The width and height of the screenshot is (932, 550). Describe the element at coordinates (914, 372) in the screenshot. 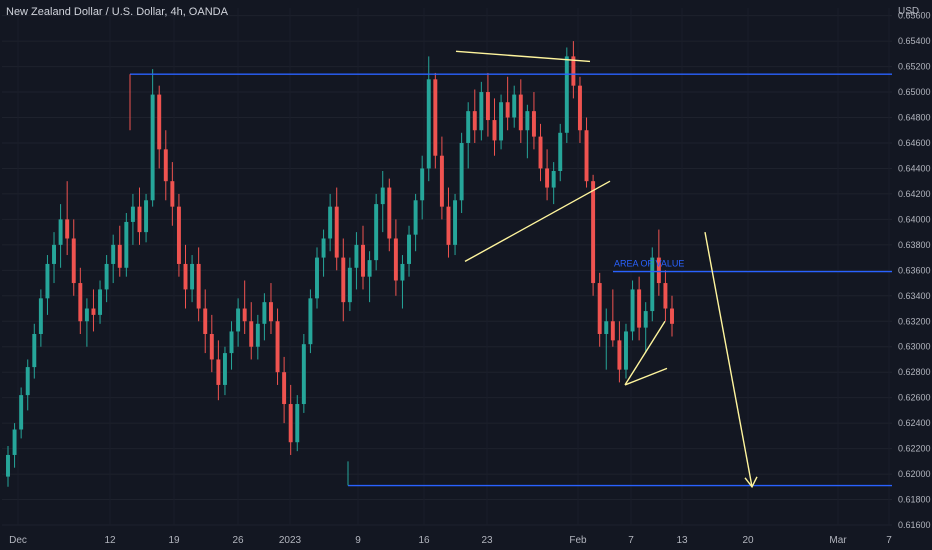

I see `y-tick-label: 0.62800` at that location.